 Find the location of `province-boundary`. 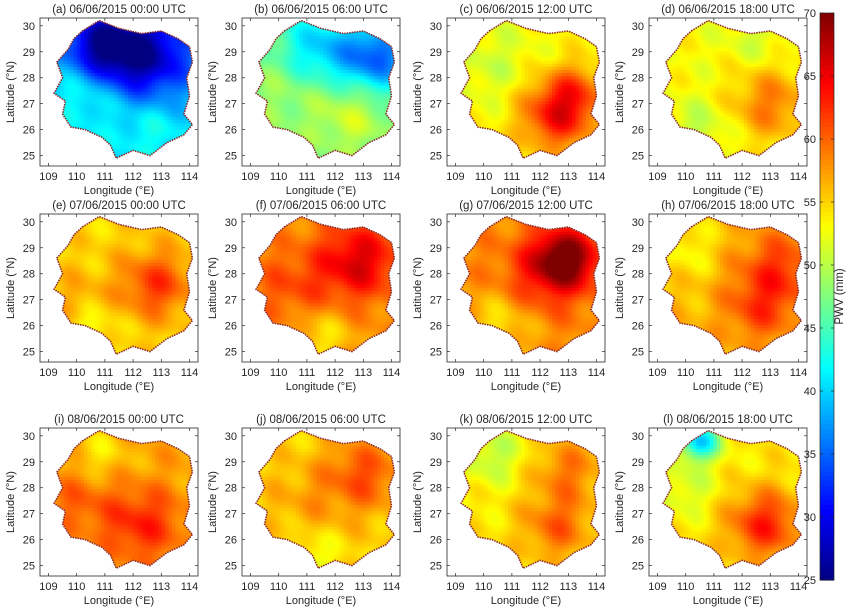

province-boundary is located at coordinates (123, 89).